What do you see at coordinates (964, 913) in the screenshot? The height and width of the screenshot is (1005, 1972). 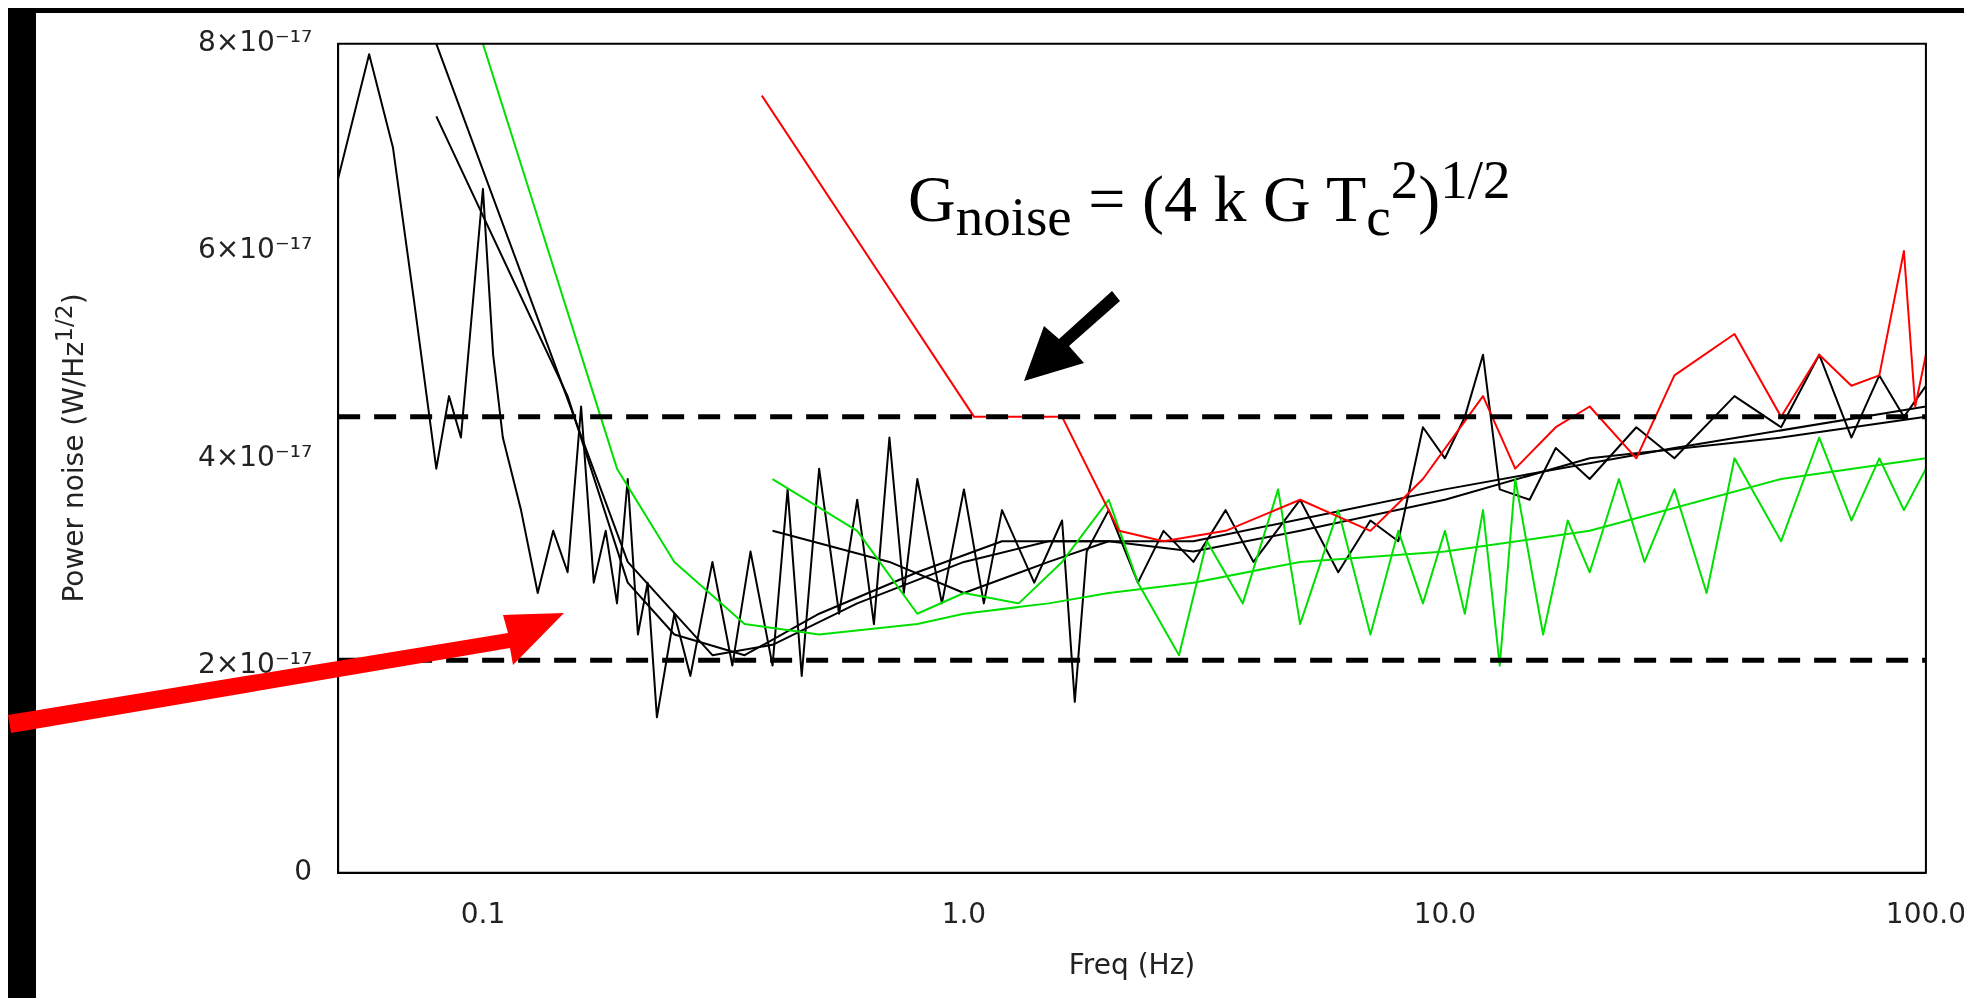 I see `x-tick-label: 1.0` at bounding box center [964, 913].